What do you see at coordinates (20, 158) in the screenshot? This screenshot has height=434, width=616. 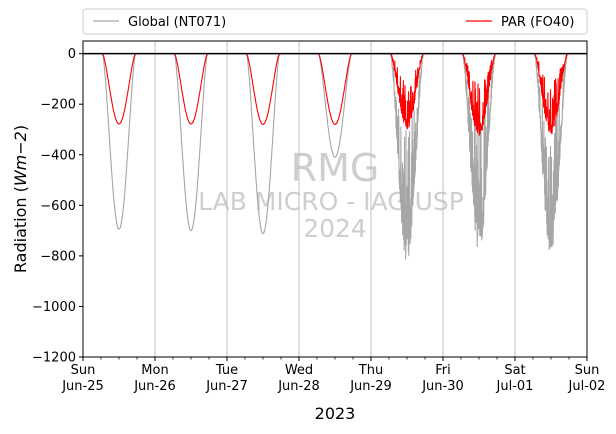 I see `y-axis-label-unit: Wm−2` at bounding box center [20, 158].